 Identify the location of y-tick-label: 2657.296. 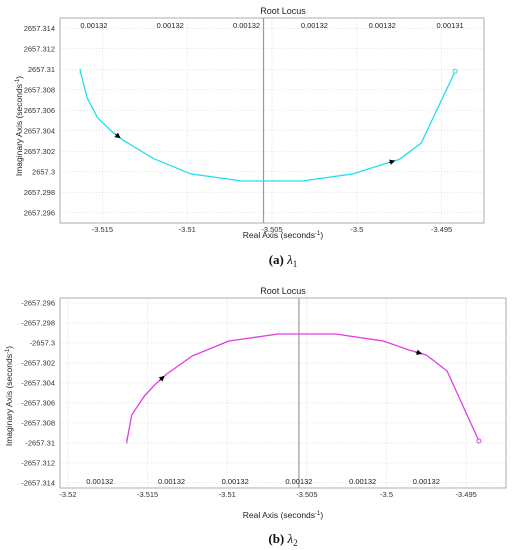
(39, 212).